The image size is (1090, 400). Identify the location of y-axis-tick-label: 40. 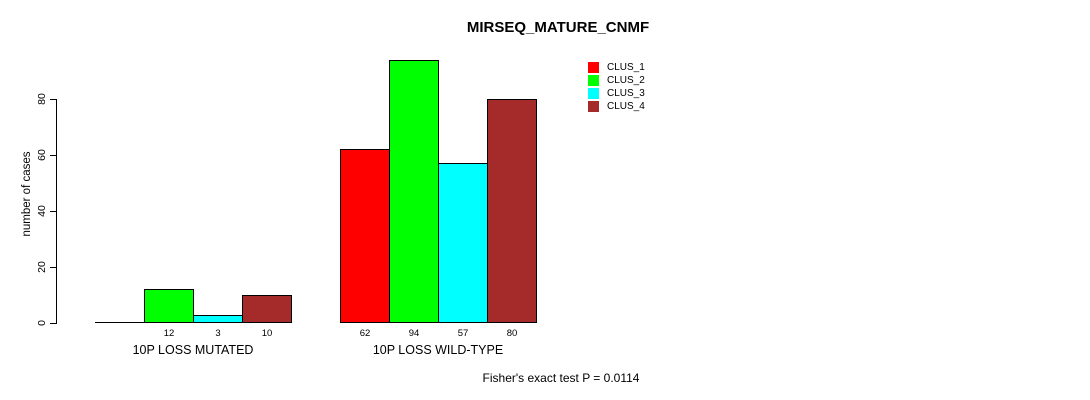
(42, 211).